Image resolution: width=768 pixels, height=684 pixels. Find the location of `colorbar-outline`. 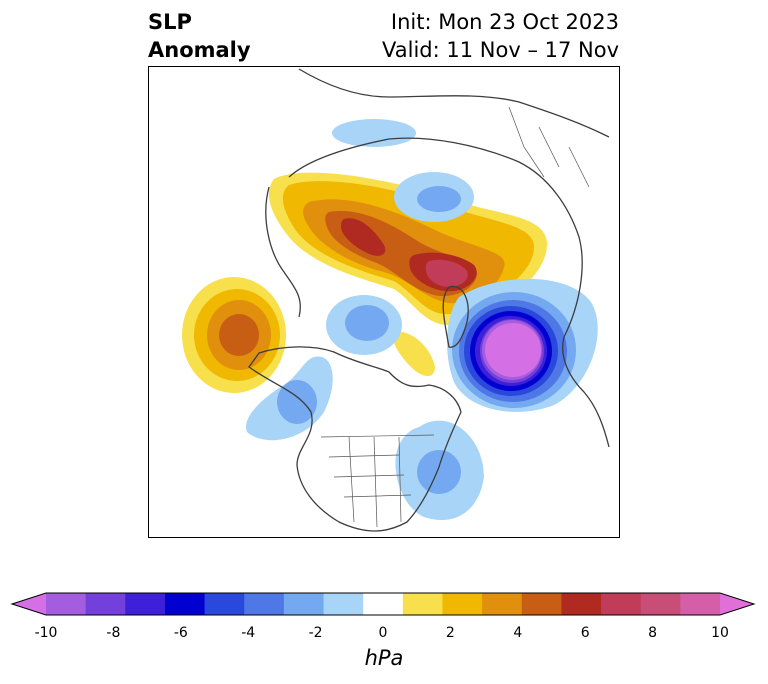

colorbar-outline is located at coordinates (383, 604).